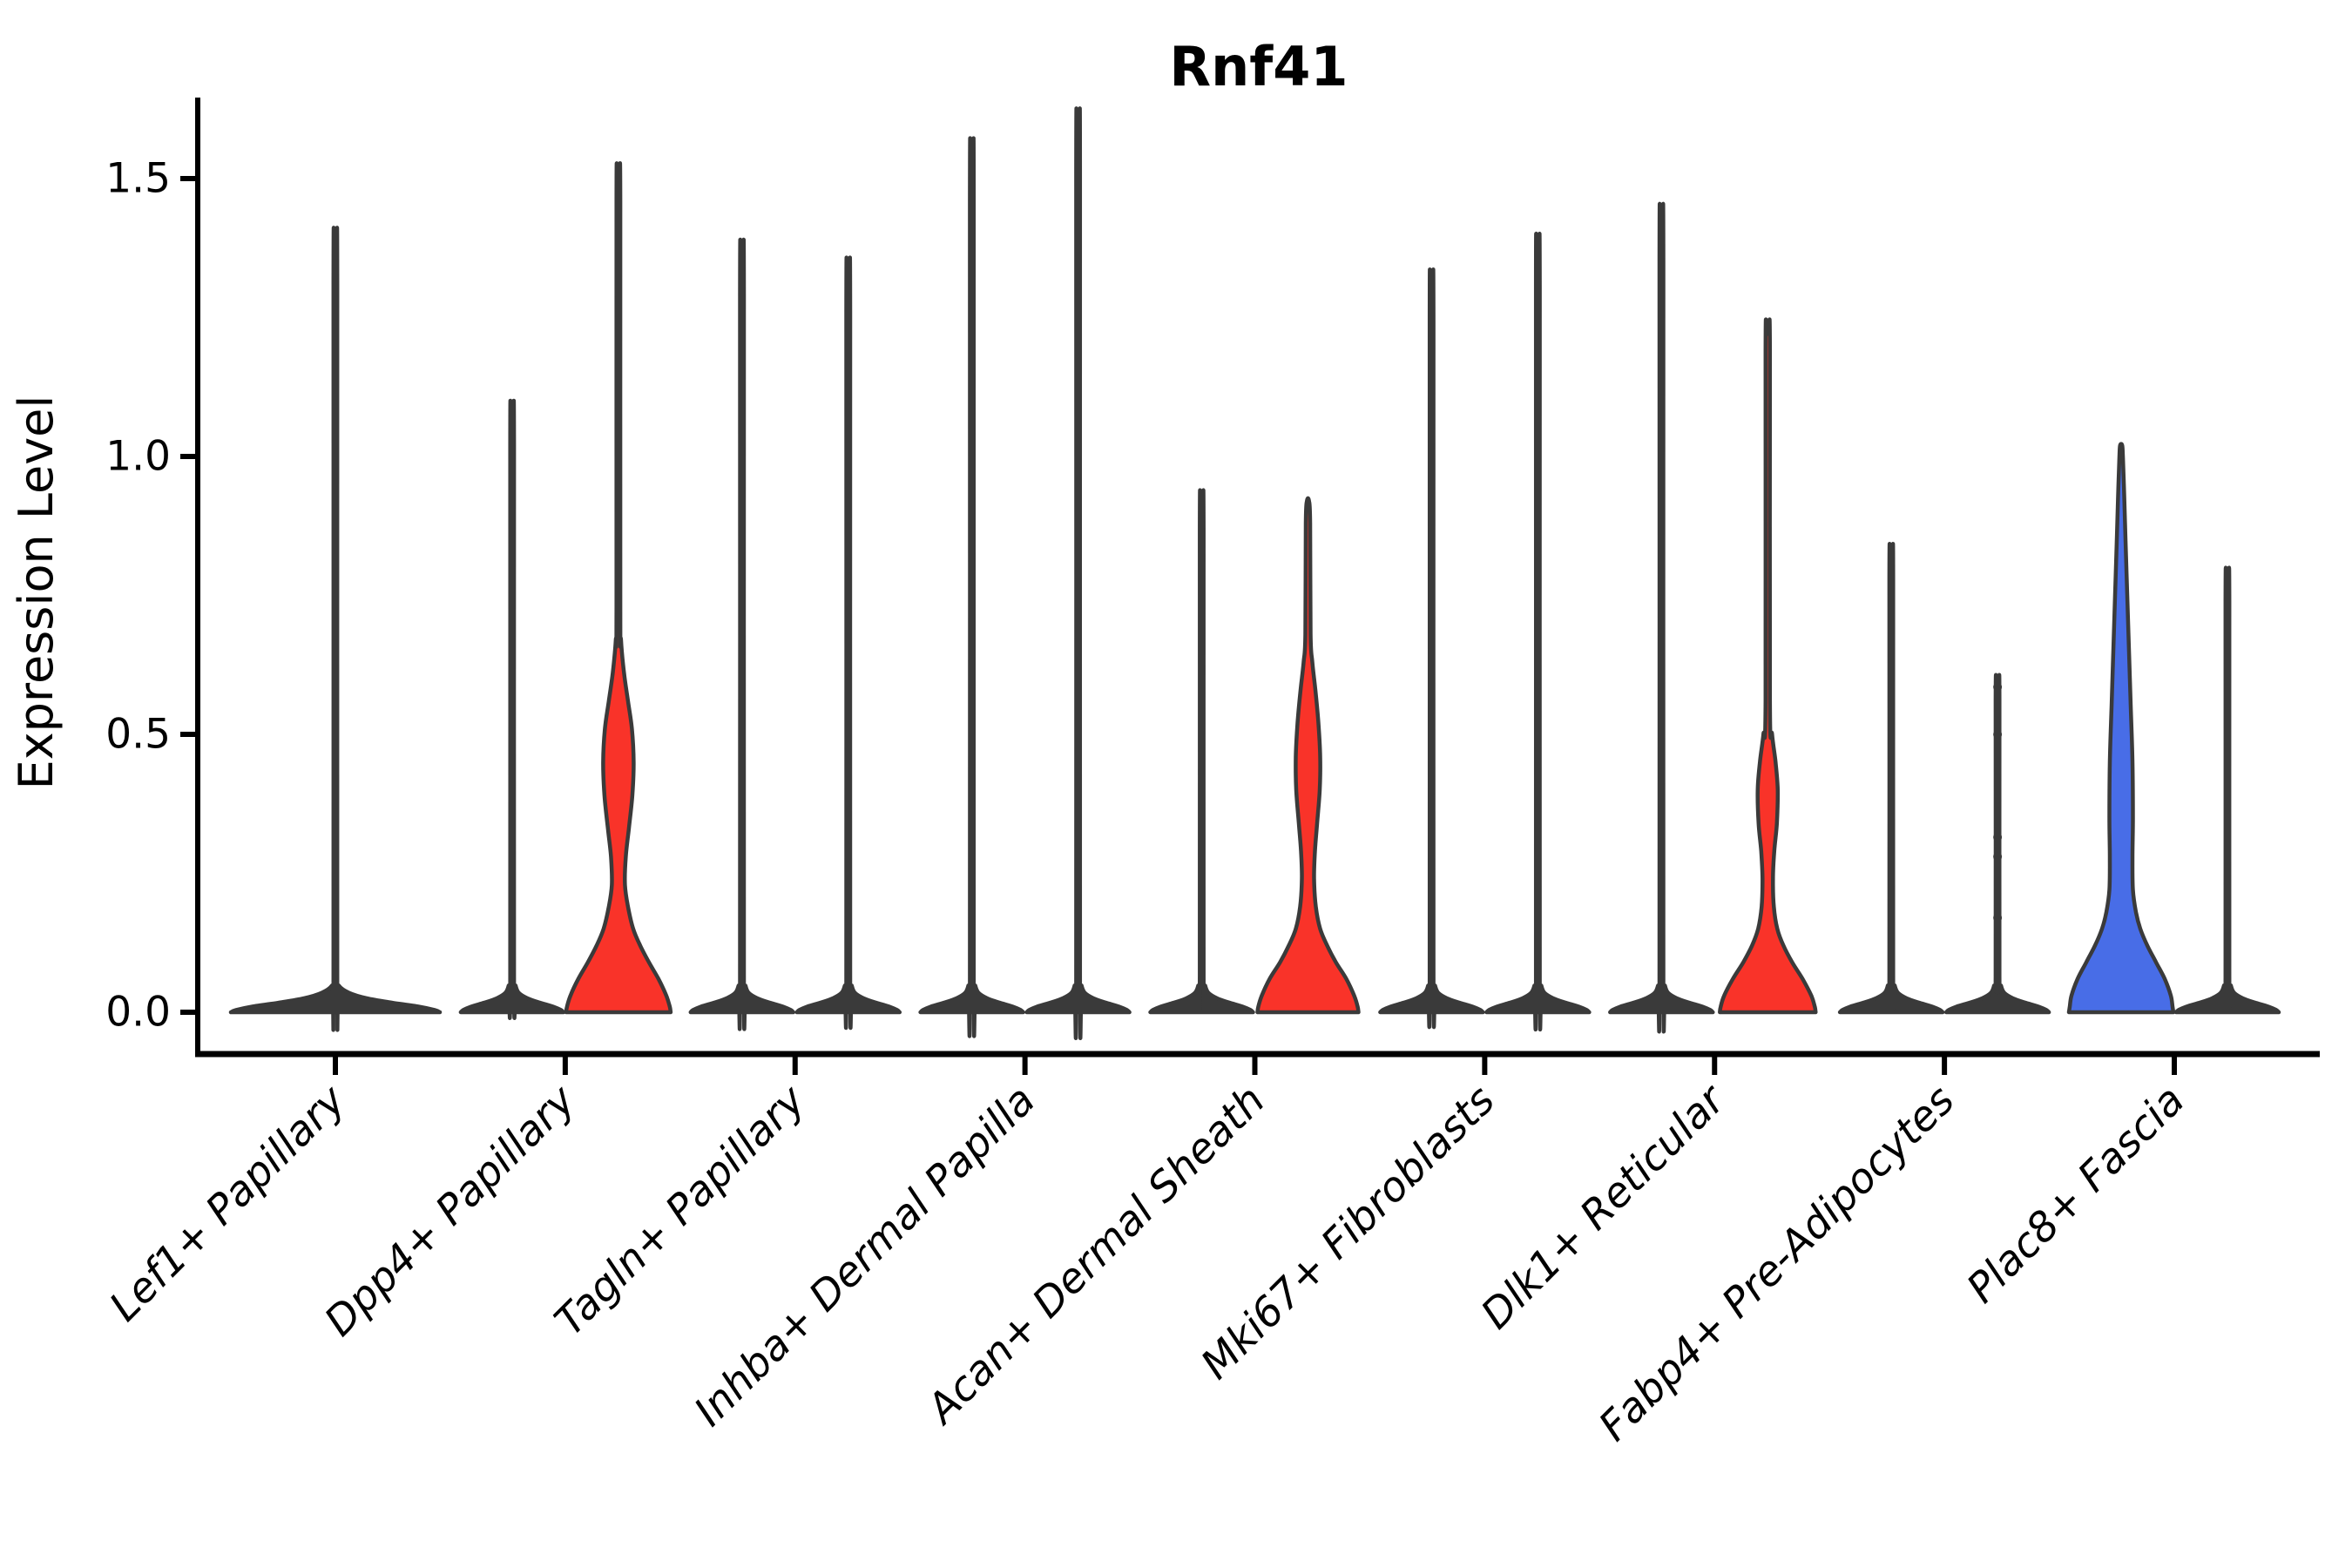 The width and height of the screenshot is (2352, 1568). I want to click on violin-dlk1-reticular-a, so click(1661, 618).